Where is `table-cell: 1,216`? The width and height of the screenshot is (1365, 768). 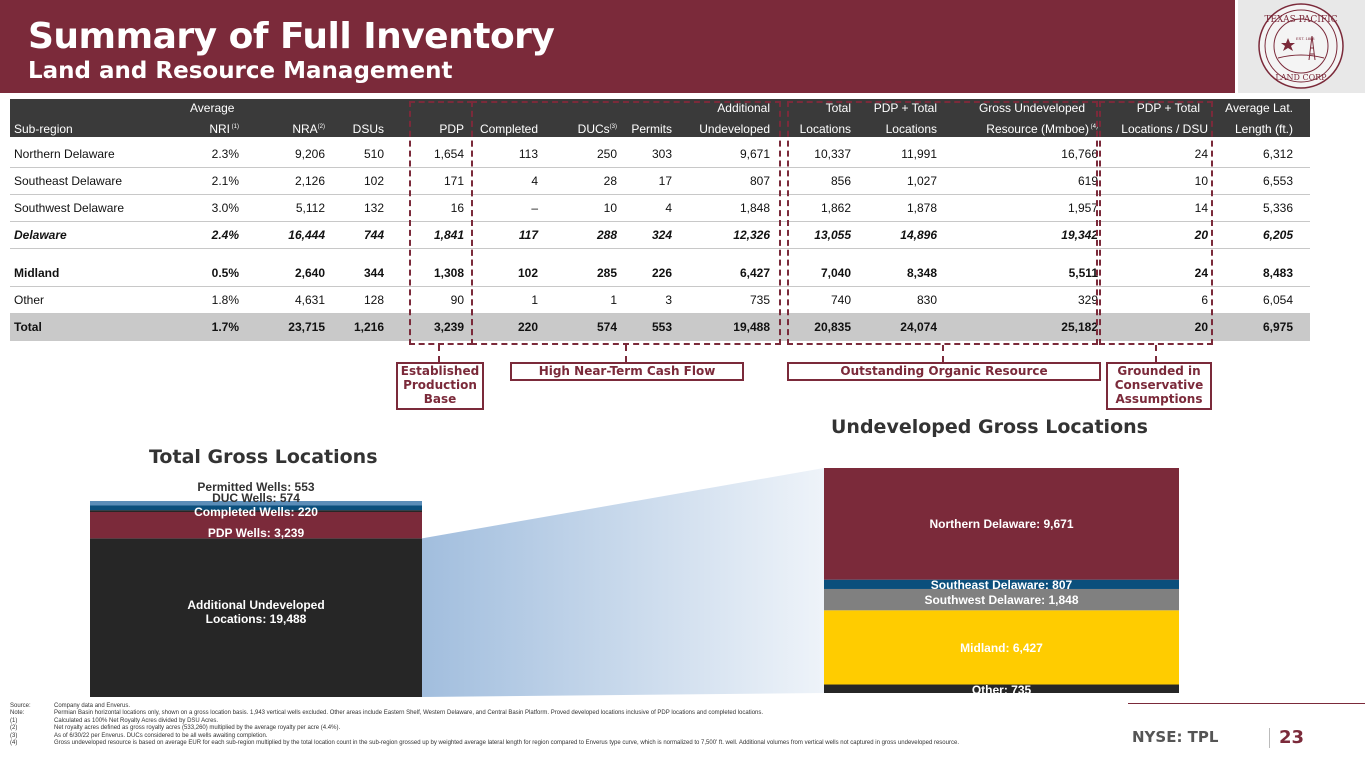 table-cell: 1,216 is located at coordinates (368, 327).